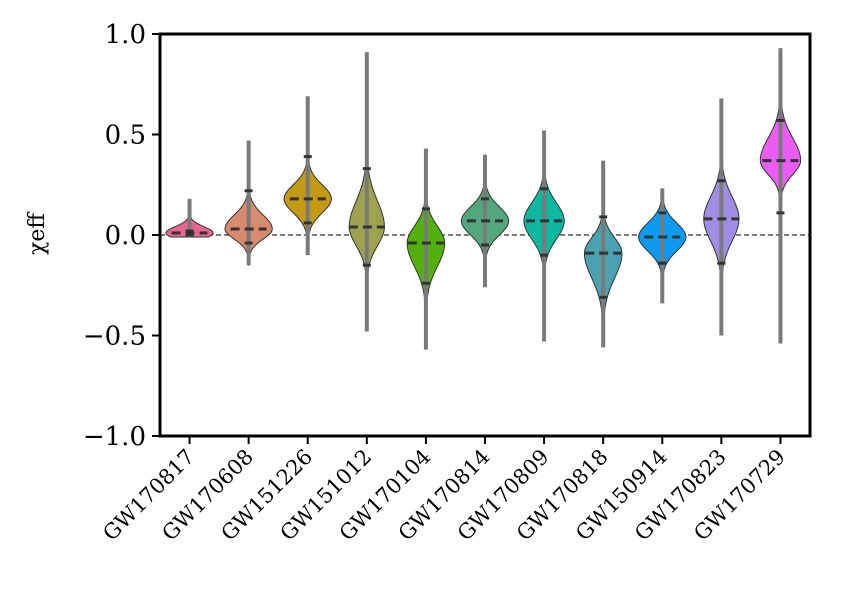  What do you see at coordinates (125, 136) in the screenshot?
I see `y-tick-label: 0.5` at bounding box center [125, 136].